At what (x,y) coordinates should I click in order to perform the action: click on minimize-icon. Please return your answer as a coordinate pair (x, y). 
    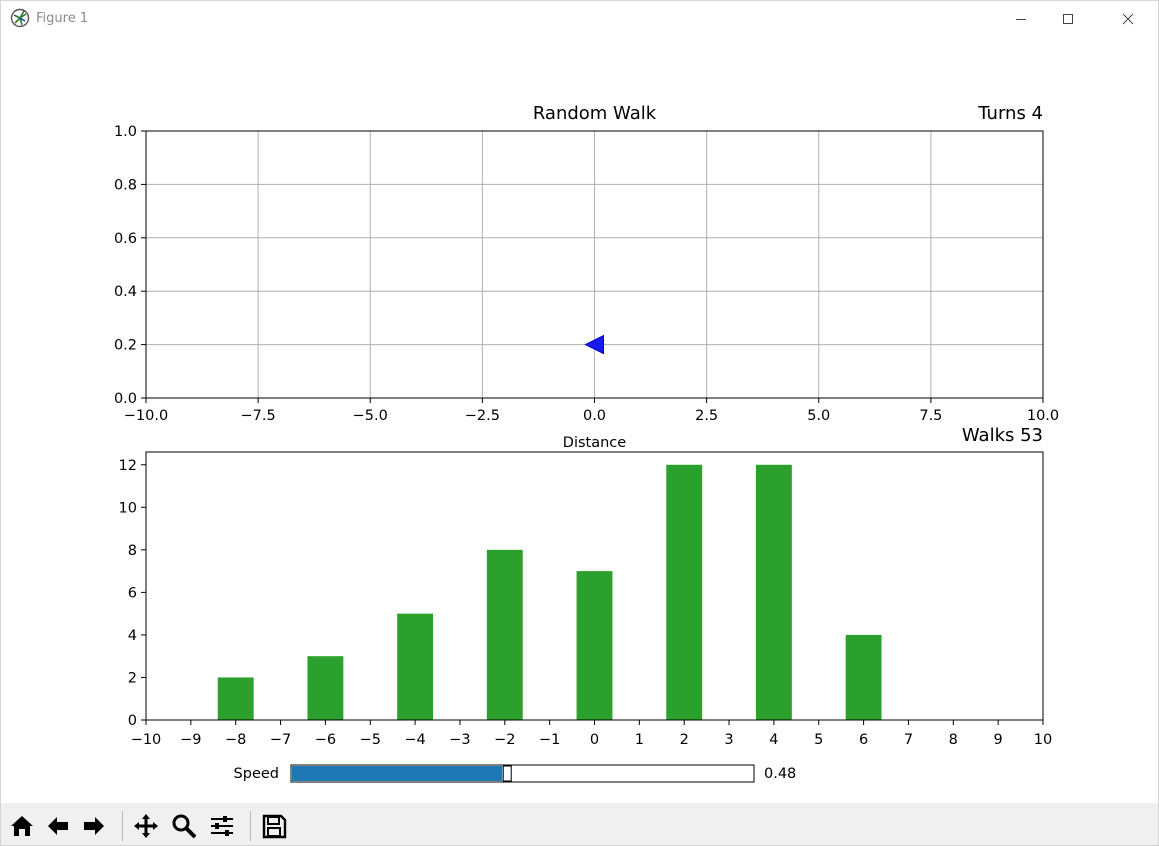
    Looking at the image, I should click on (1021, 19).